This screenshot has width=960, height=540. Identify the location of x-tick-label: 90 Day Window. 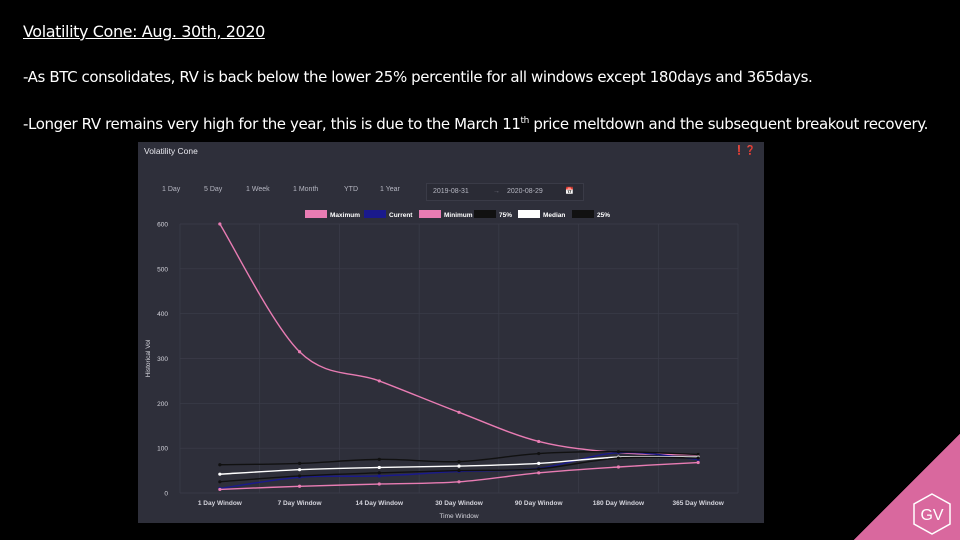
(539, 503).